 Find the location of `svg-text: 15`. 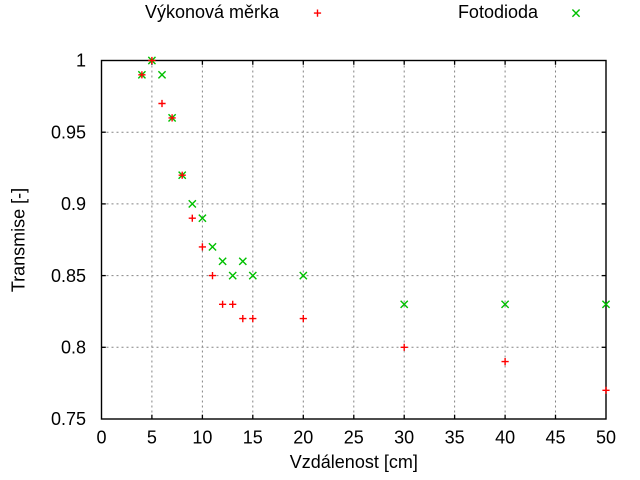

svg-text: 15 is located at coordinates (253, 438).